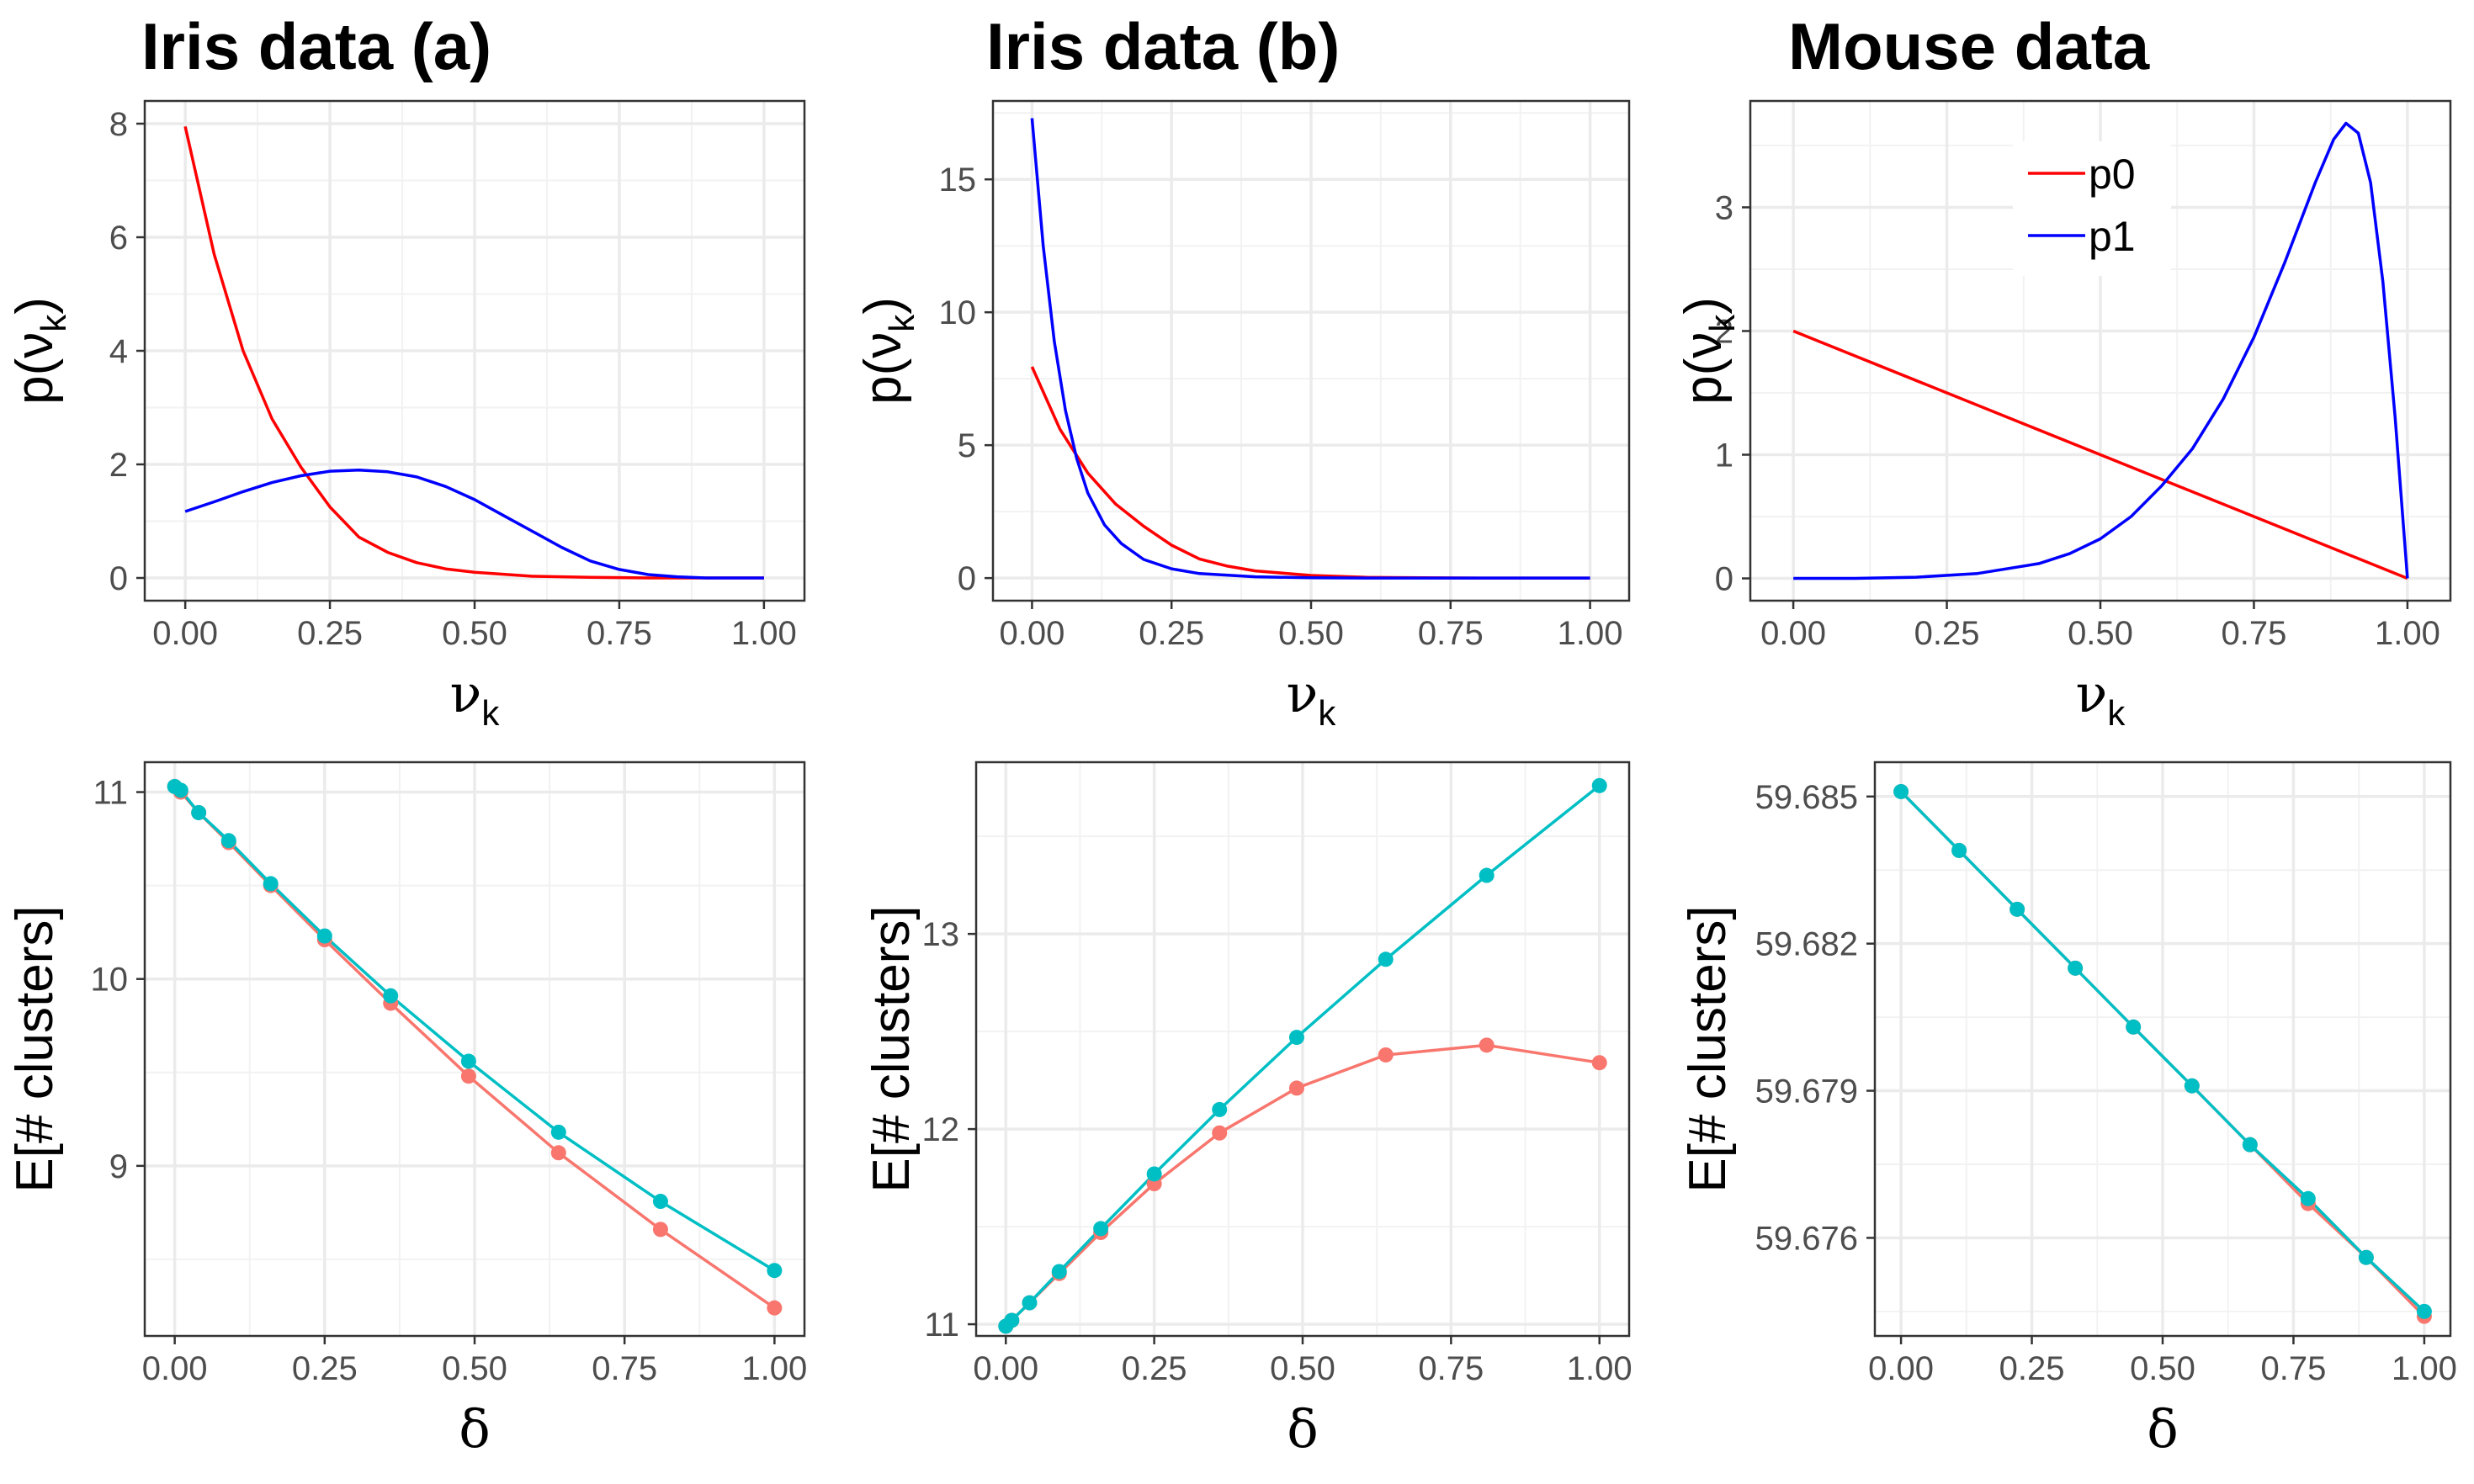 Image resolution: width=2474 pixels, height=1484 pixels. Describe the element at coordinates (1806, 1238) in the screenshot. I see `y-tick-label: 59.676` at that location.